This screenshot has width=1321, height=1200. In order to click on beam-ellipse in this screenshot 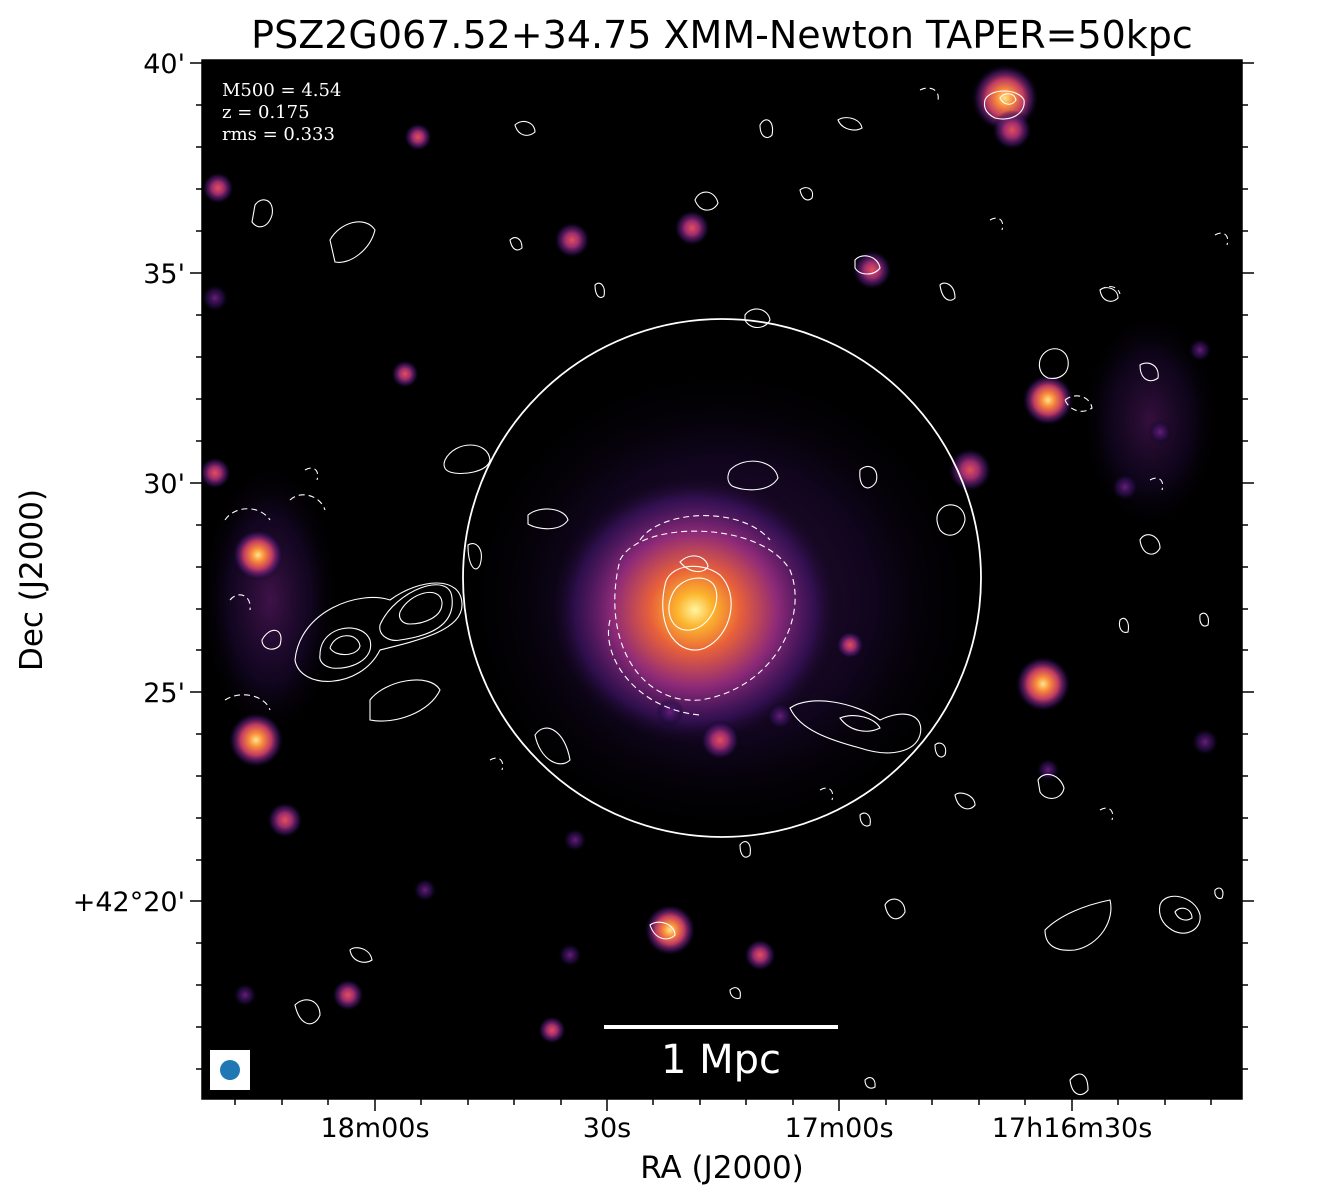, I will do `click(230, 1070)`.